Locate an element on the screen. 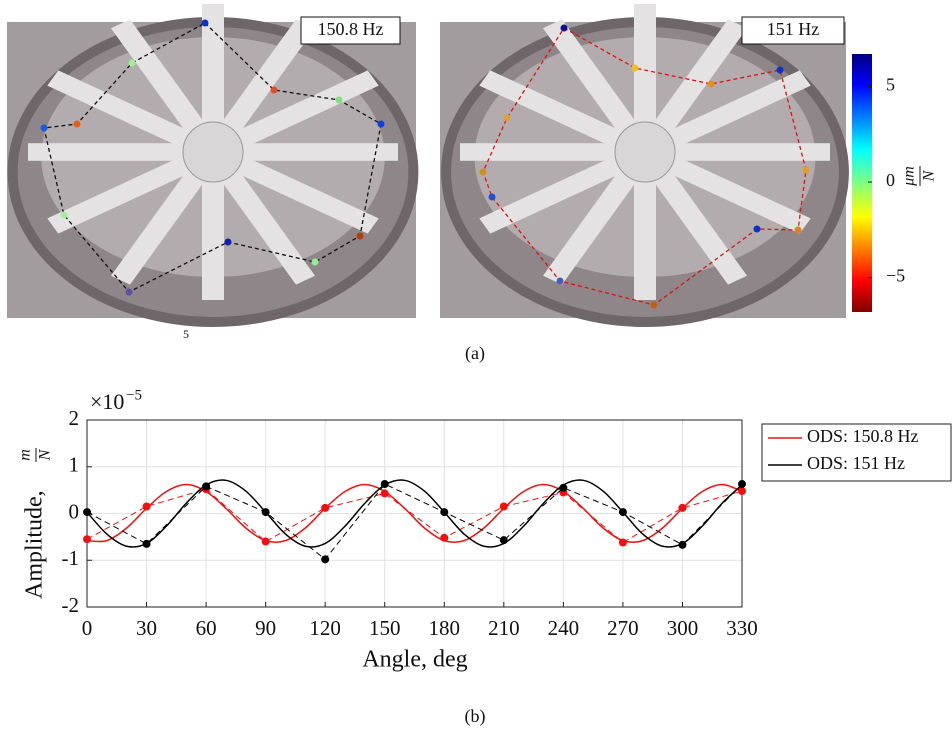 The width and height of the screenshot is (952, 736). y-axis-label: Amplitude, m N is located at coordinates (35, 523).